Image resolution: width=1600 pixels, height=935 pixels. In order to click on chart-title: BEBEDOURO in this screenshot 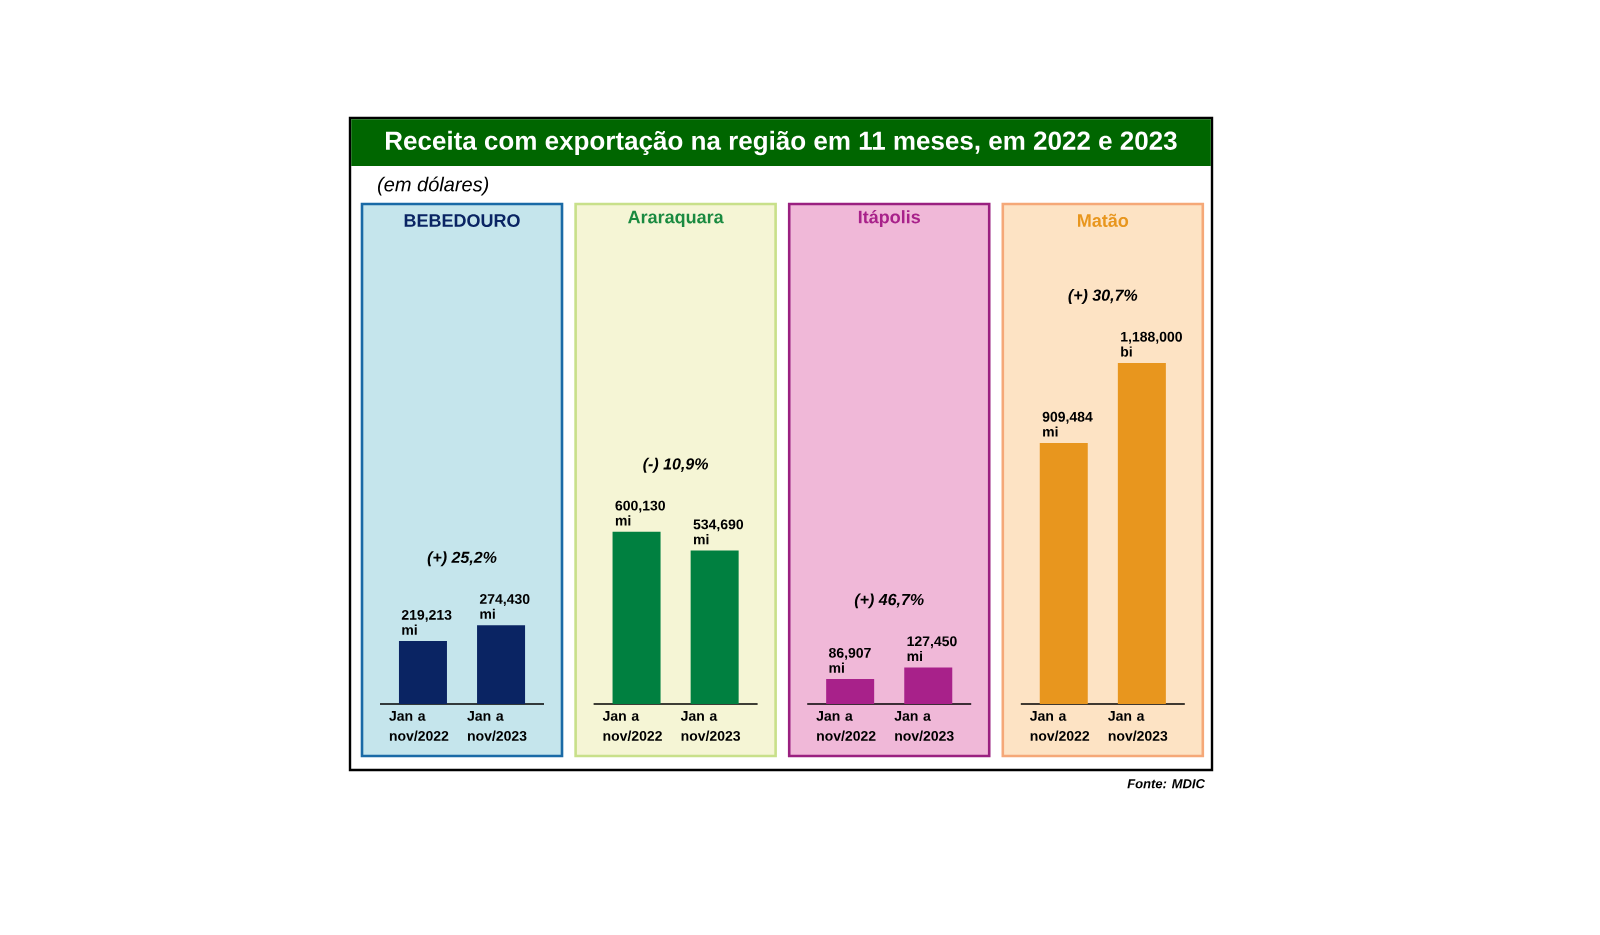, I will do `click(462, 220)`.